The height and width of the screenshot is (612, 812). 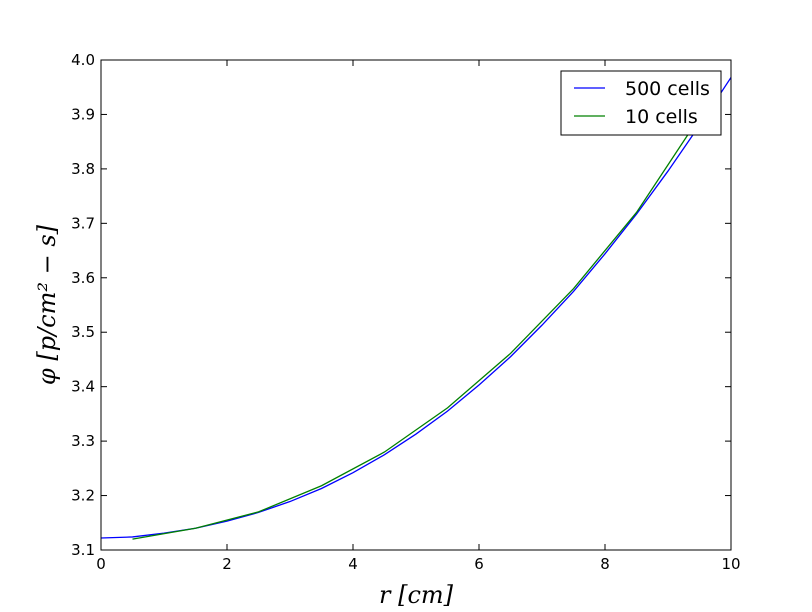 What do you see at coordinates (83, 60) in the screenshot?
I see `y-tick-label: 4.0` at bounding box center [83, 60].